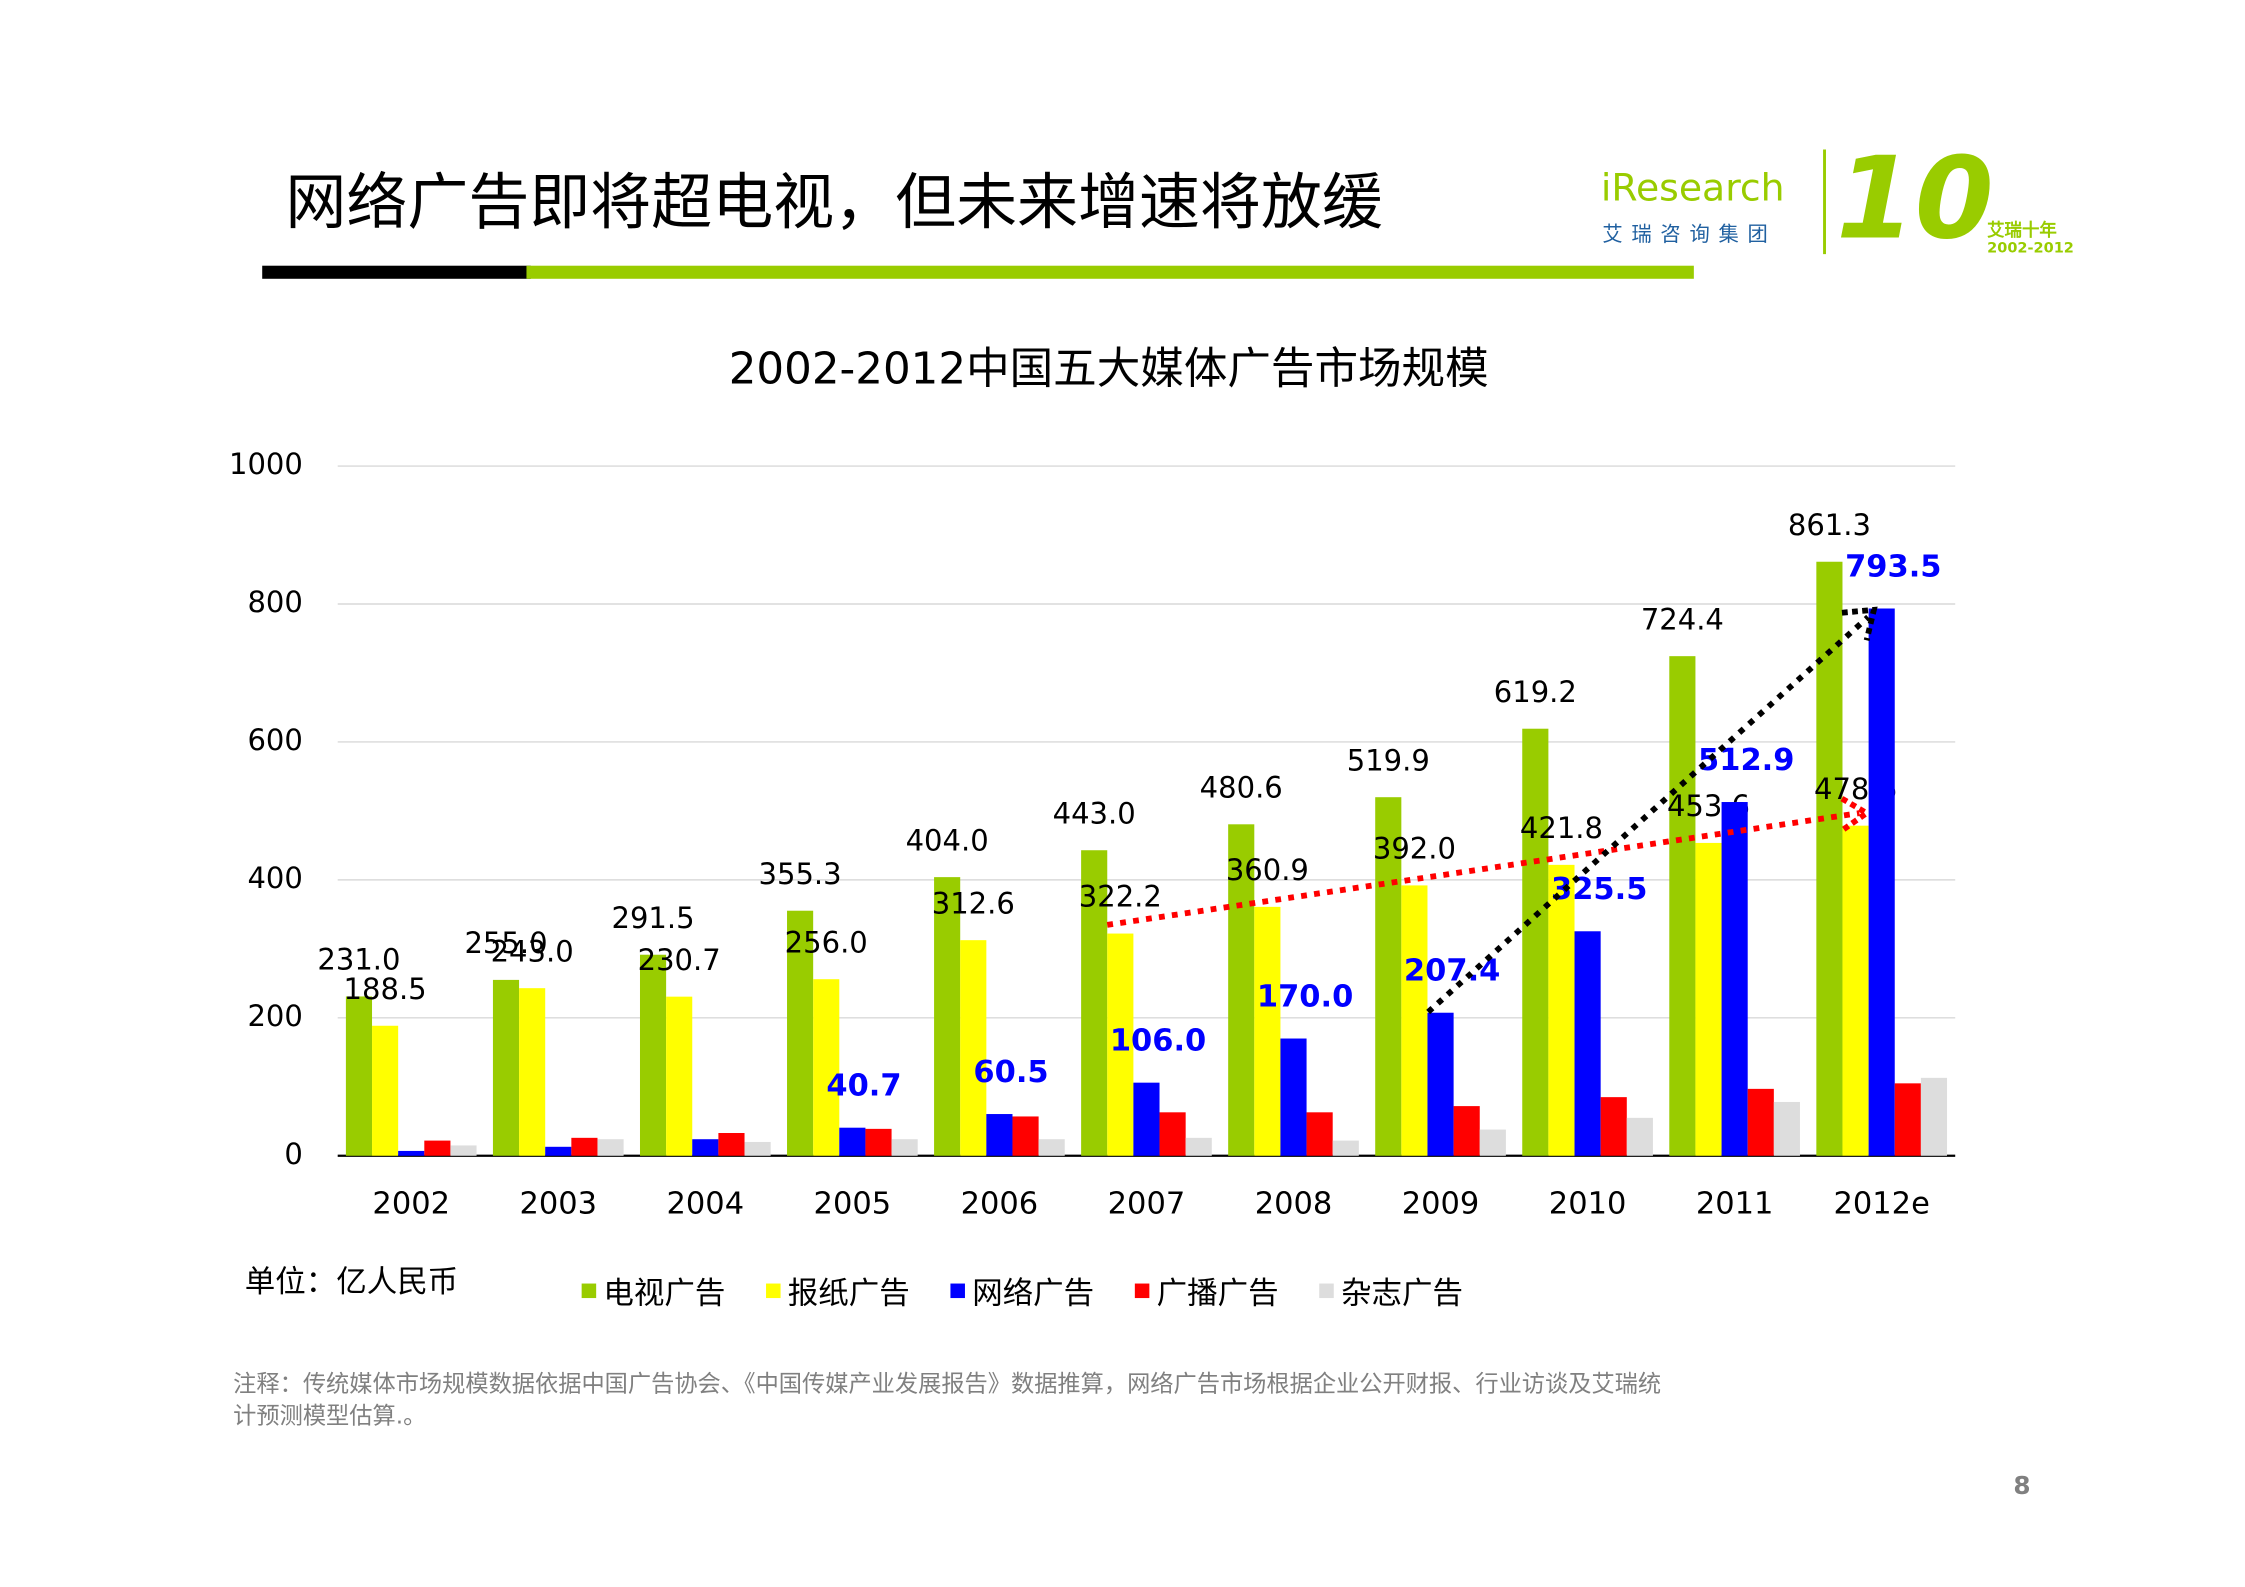  Describe the element at coordinates (1033, 1294) in the screenshot. I see `legend-label: 网络广告` at that location.